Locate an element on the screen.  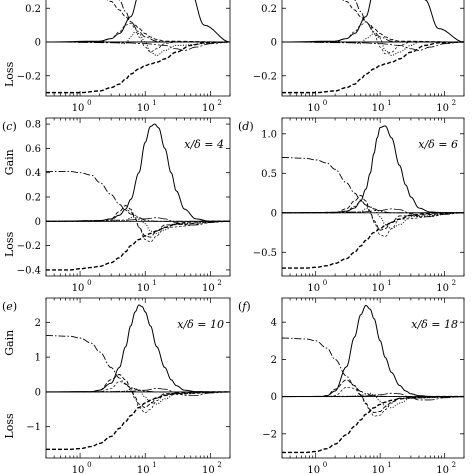
y-tick-label: 0.4 is located at coordinates (33, 173).